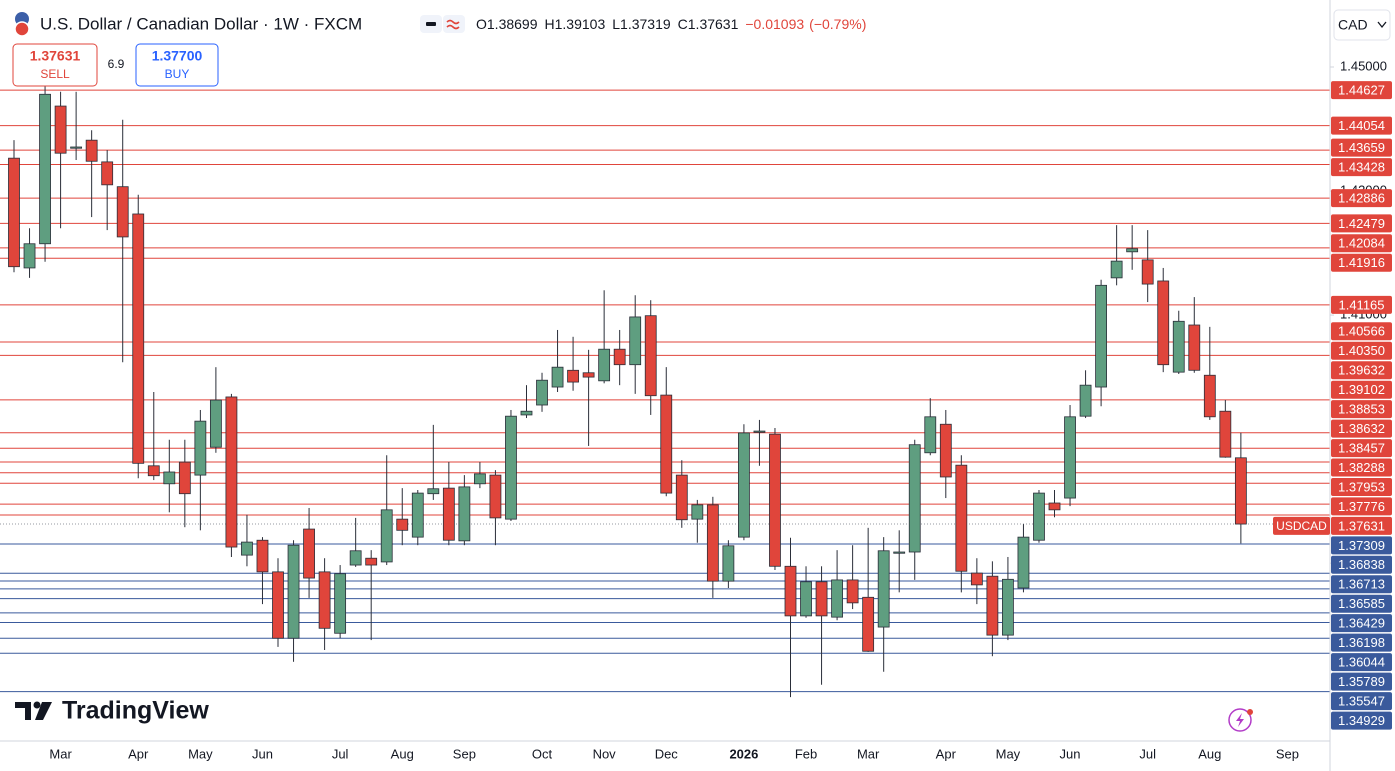  I want to click on level-label: 1.36838, so click(1361, 564).